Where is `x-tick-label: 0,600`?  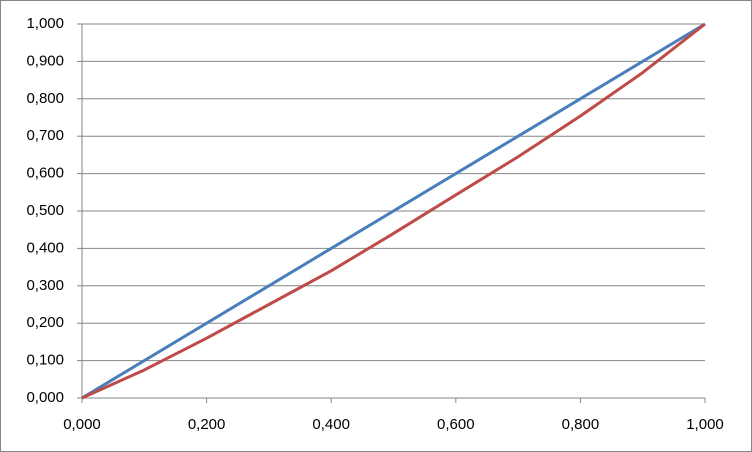
x-tick-label: 0,600 is located at coordinates (456, 424).